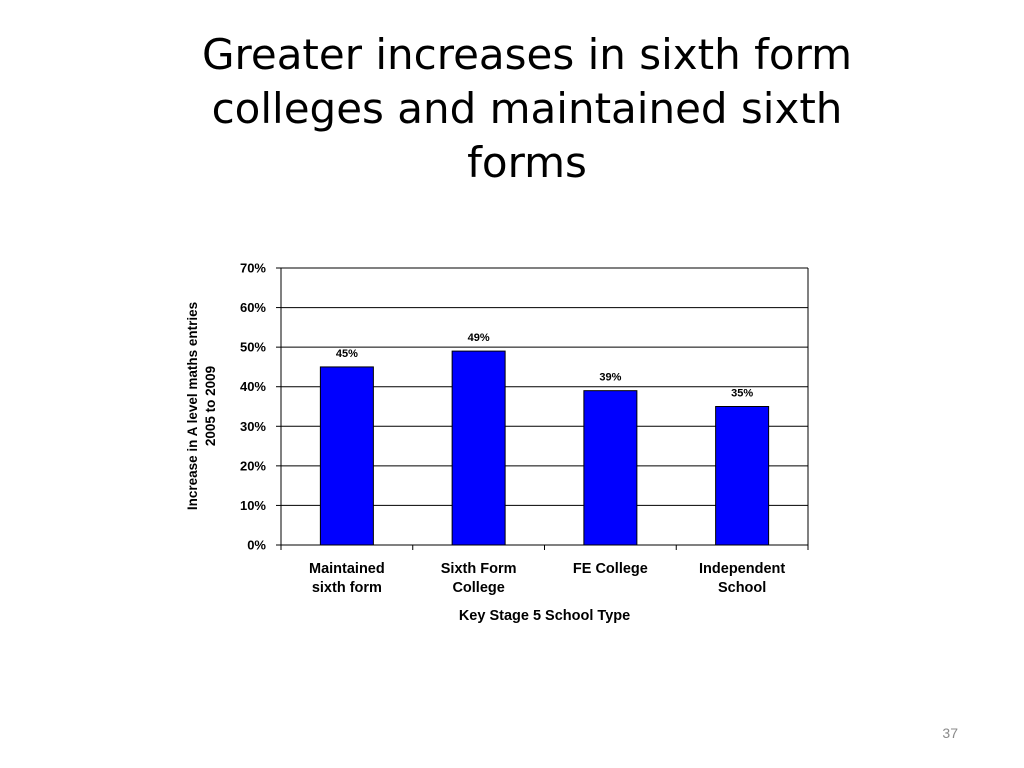 The width and height of the screenshot is (1024, 768). I want to click on y-tick-label: 40%, so click(253, 386).